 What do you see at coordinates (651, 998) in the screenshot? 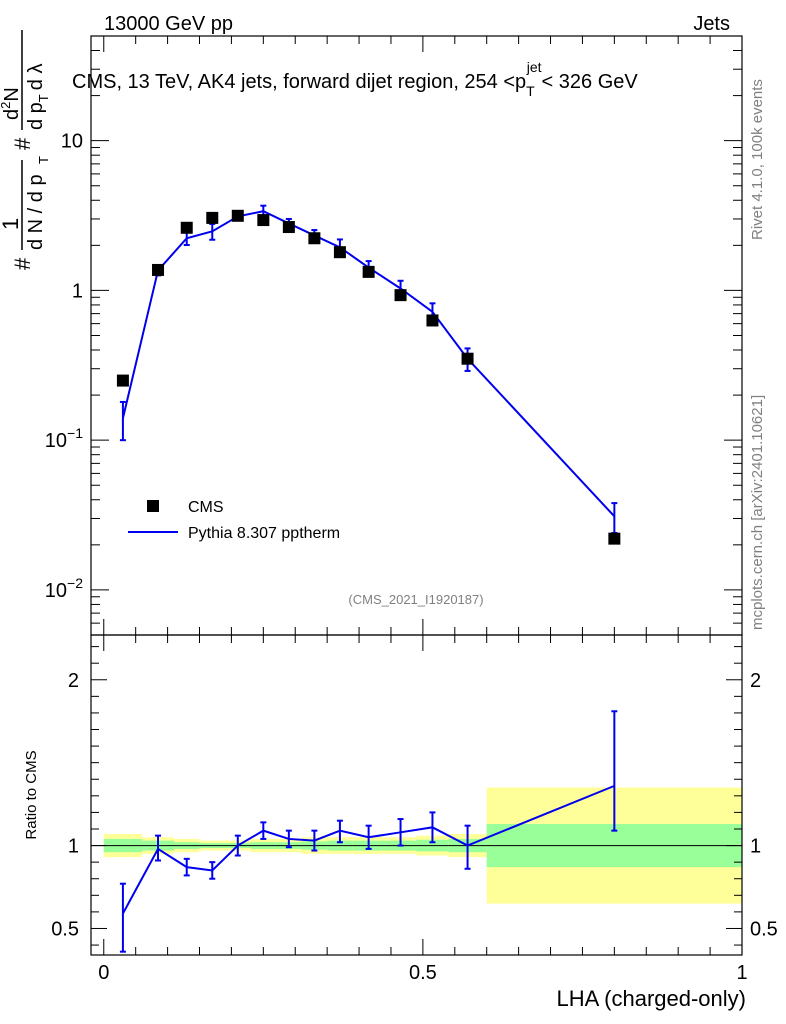
I see `xlabel: LHA (charged-only)` at bounding box center [651, 998].